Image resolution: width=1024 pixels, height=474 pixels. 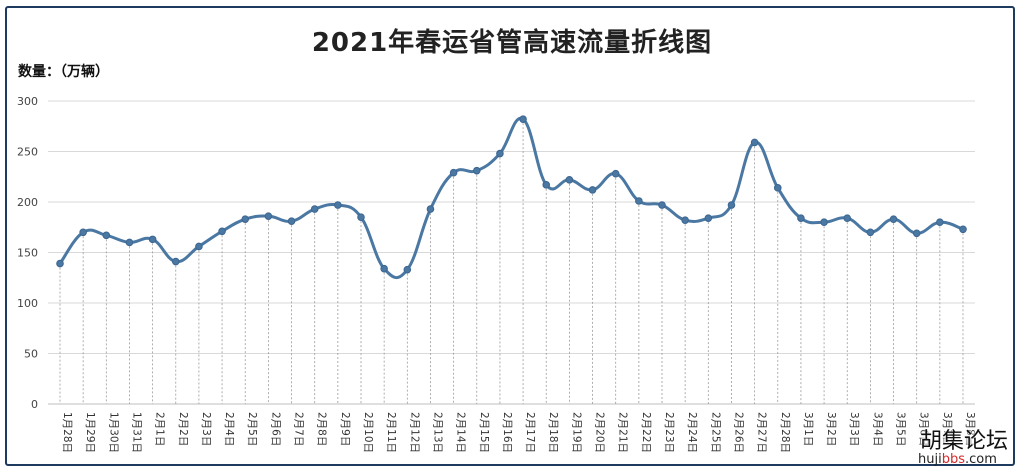 What do you see at coordinates (553, 432) in the screenshot?
I see `x-tick-label: 2月18日` at bounding box center [553, 432].